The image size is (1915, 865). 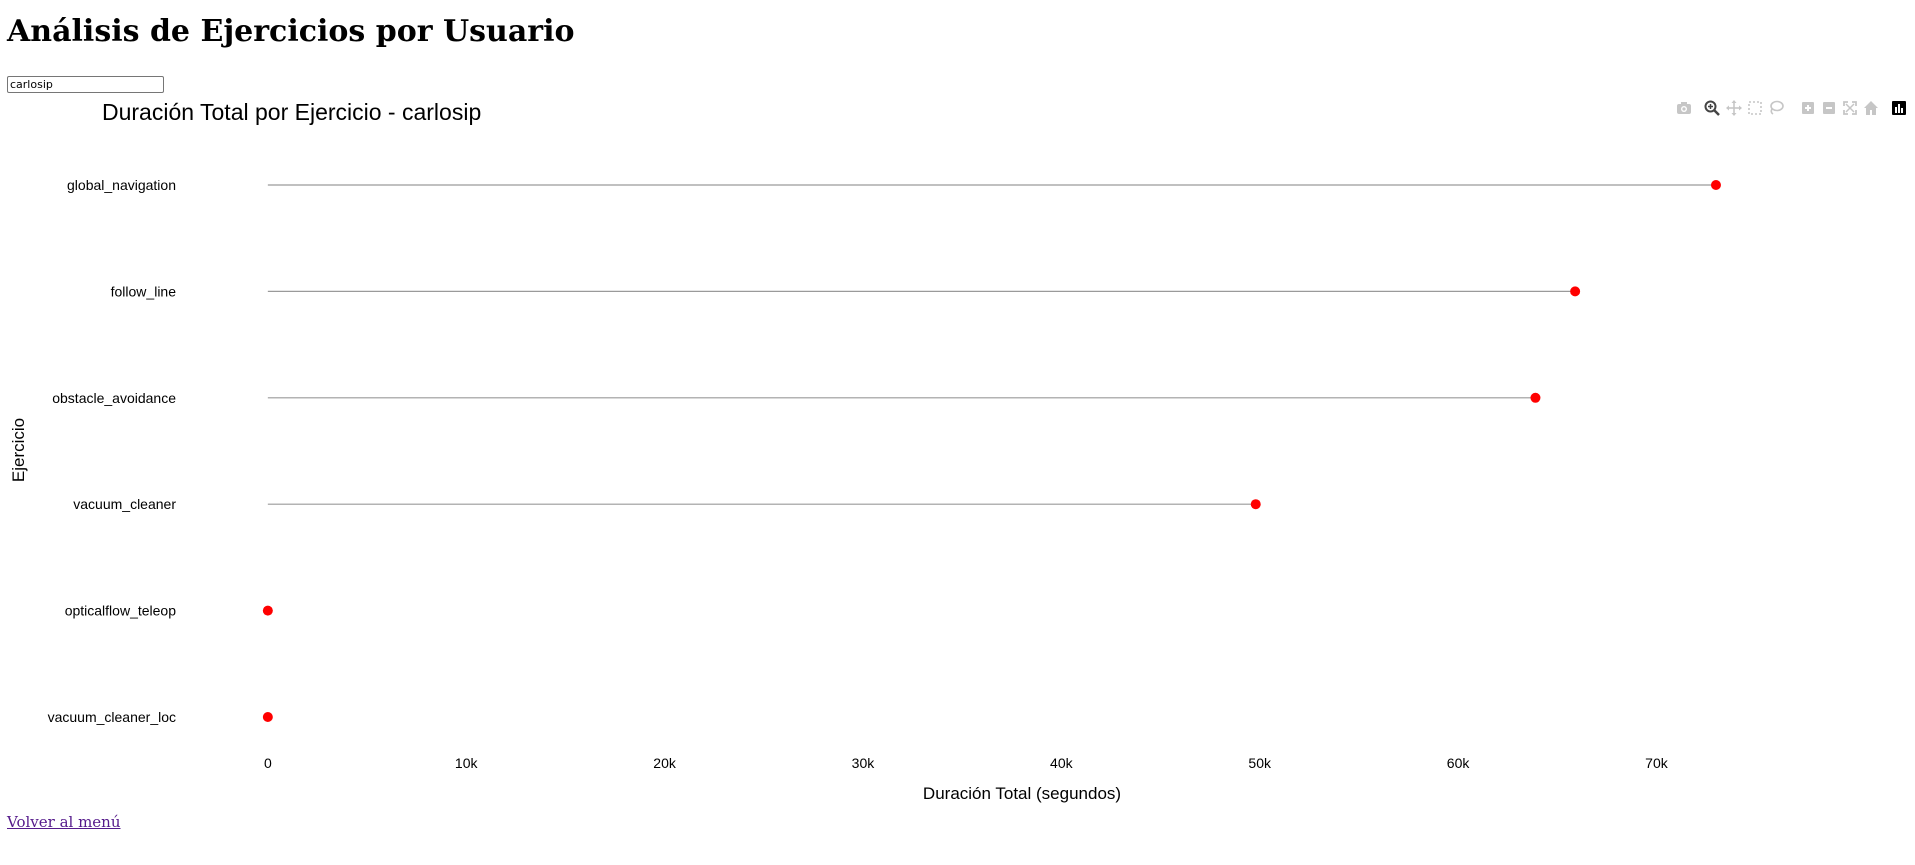 What do you see at coordinates (268, 763) in the screenshot?
I see `x-tick-label: 0` at bounding box center [268, 763].